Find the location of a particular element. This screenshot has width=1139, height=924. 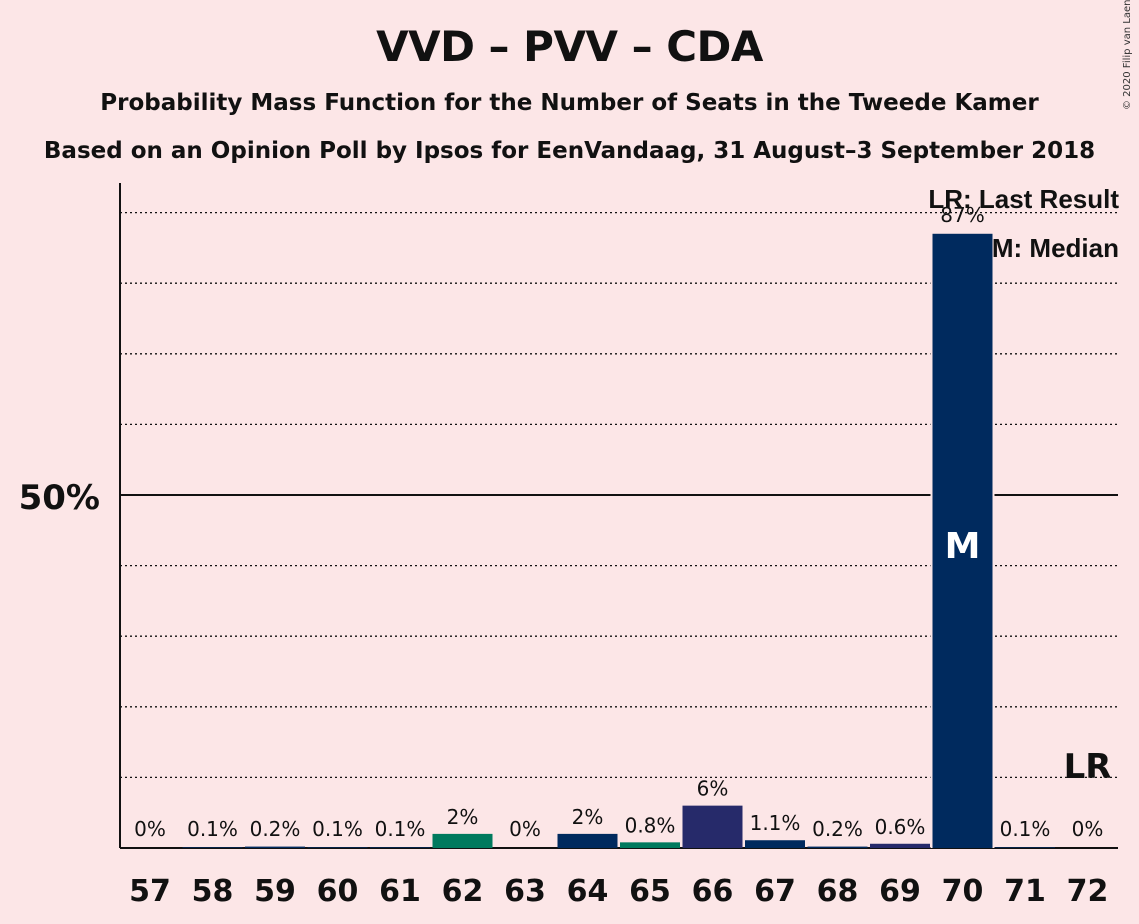

median-marker: M is located at coordinates (963, 546).